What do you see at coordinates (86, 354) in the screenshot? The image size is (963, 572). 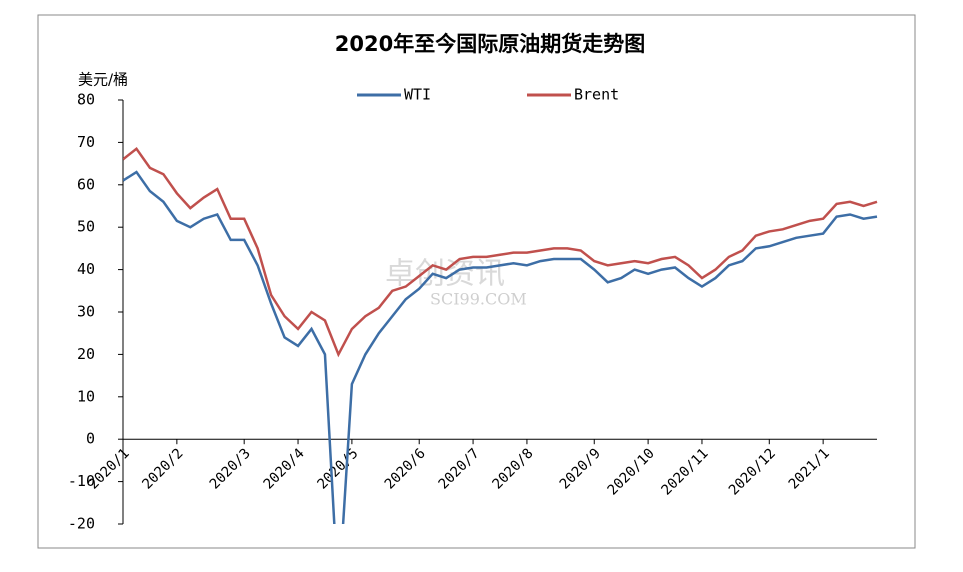 I see `y-tick-label: 20` at bounding box center [86, 354].